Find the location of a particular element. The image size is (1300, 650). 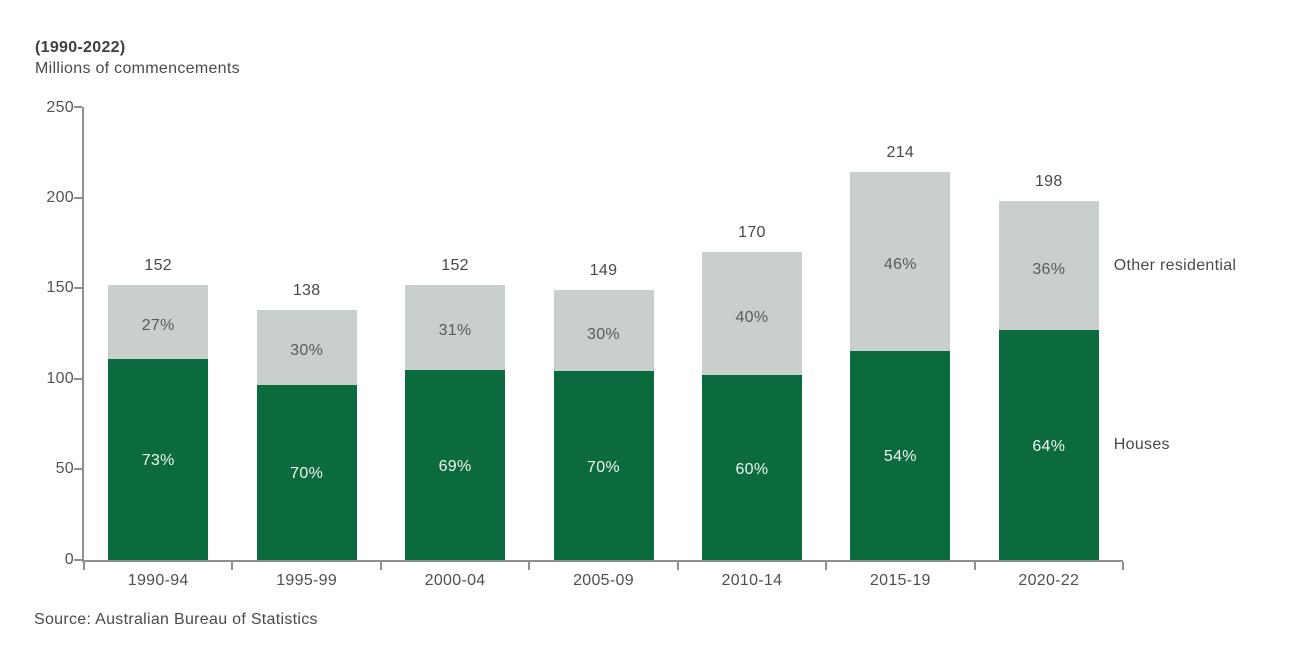

pct-label-houses: 60% is located at coordinates (752, 469).